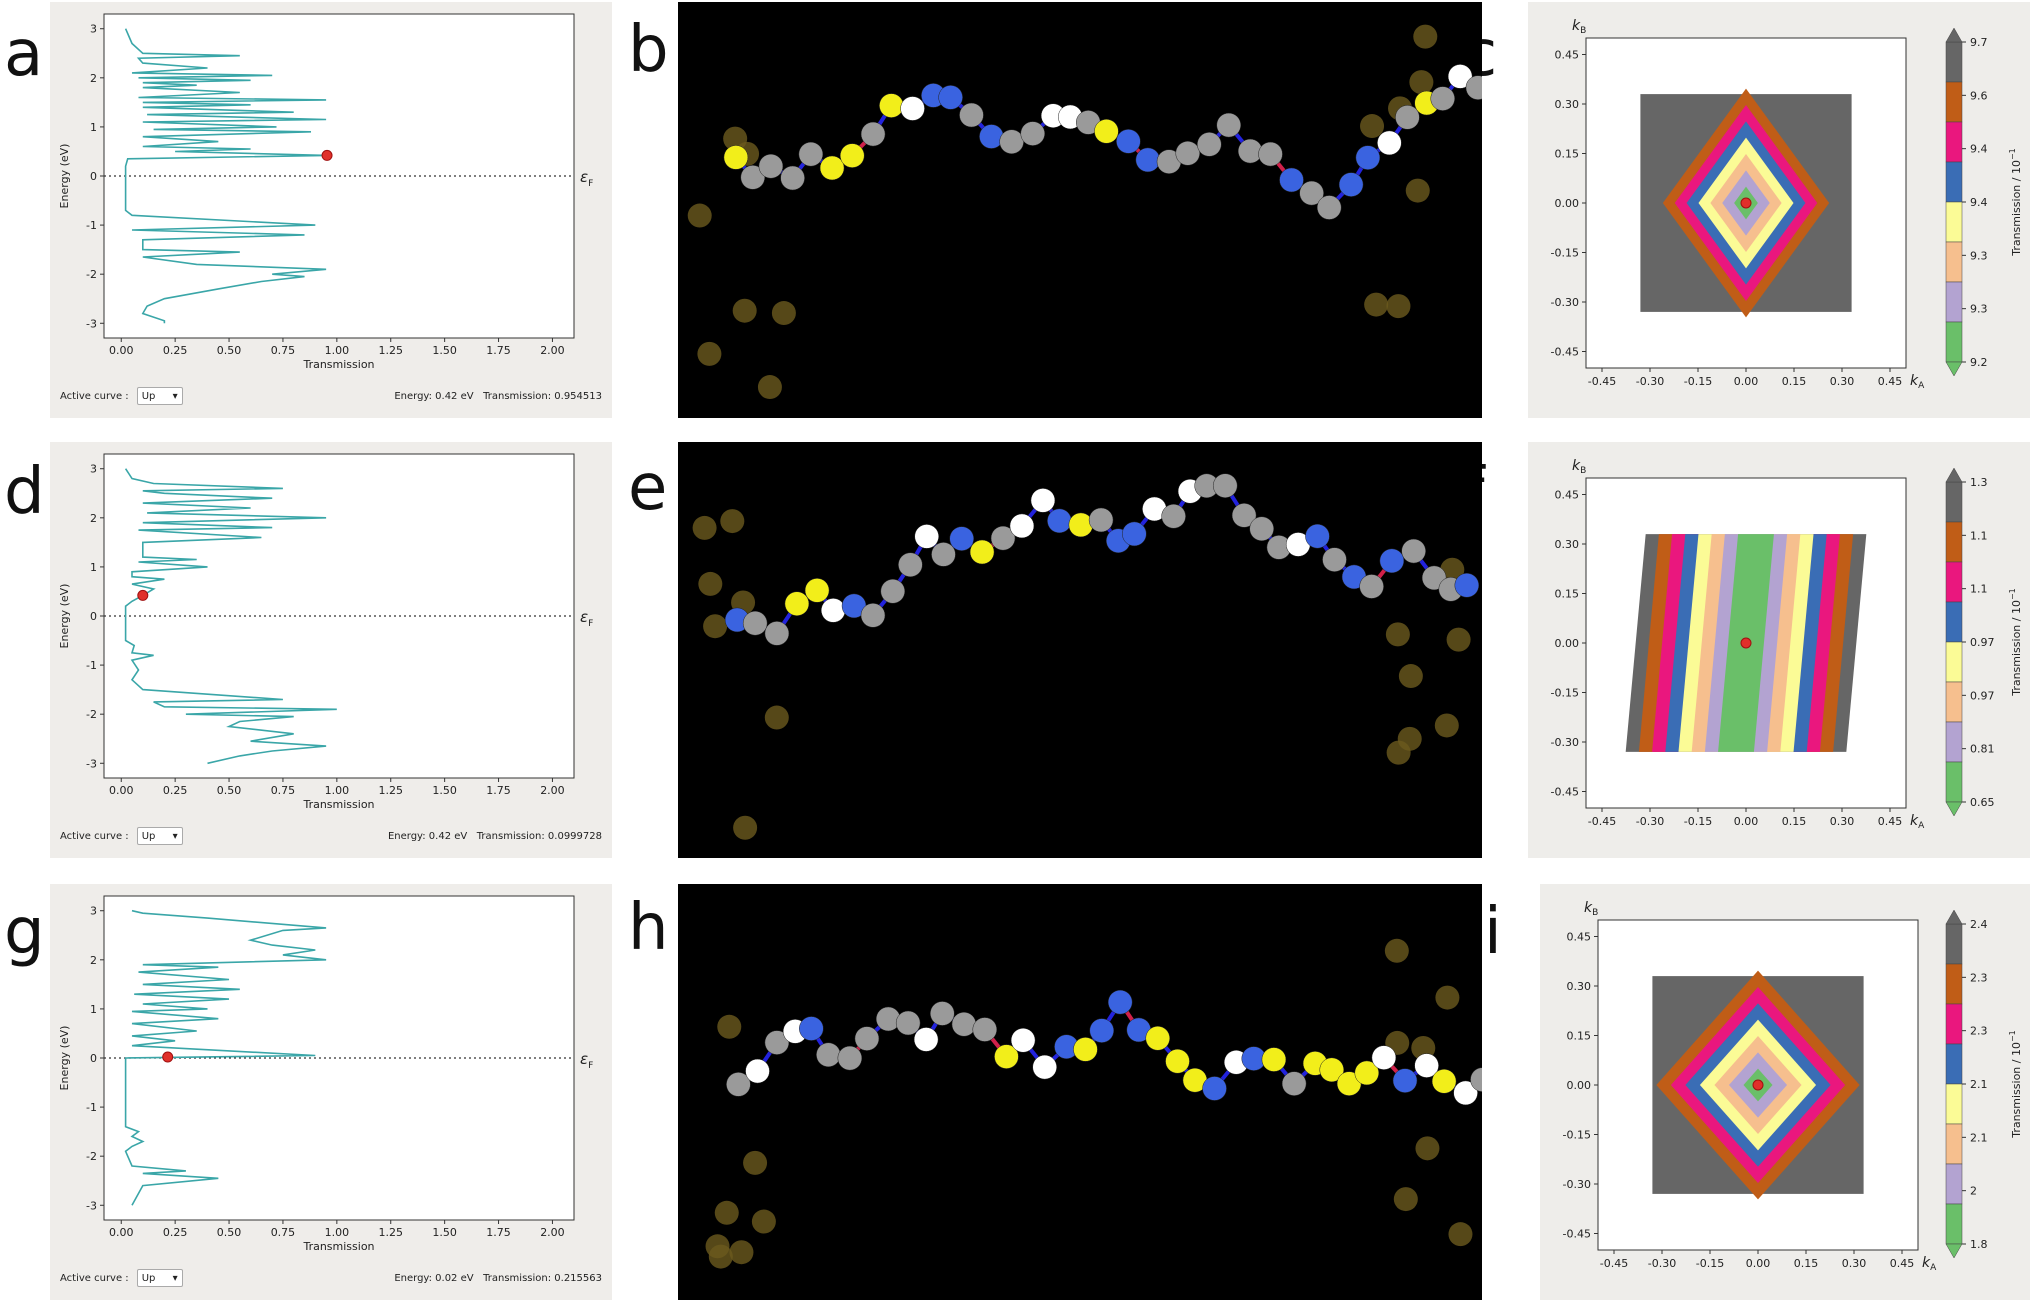 The height and width of the screenshot is (1304, 2032). What do you see at coordinates (444, 1232) in the screenshot?
I see `x-tick-label: 1.50` at bounding box center [444, 1232].